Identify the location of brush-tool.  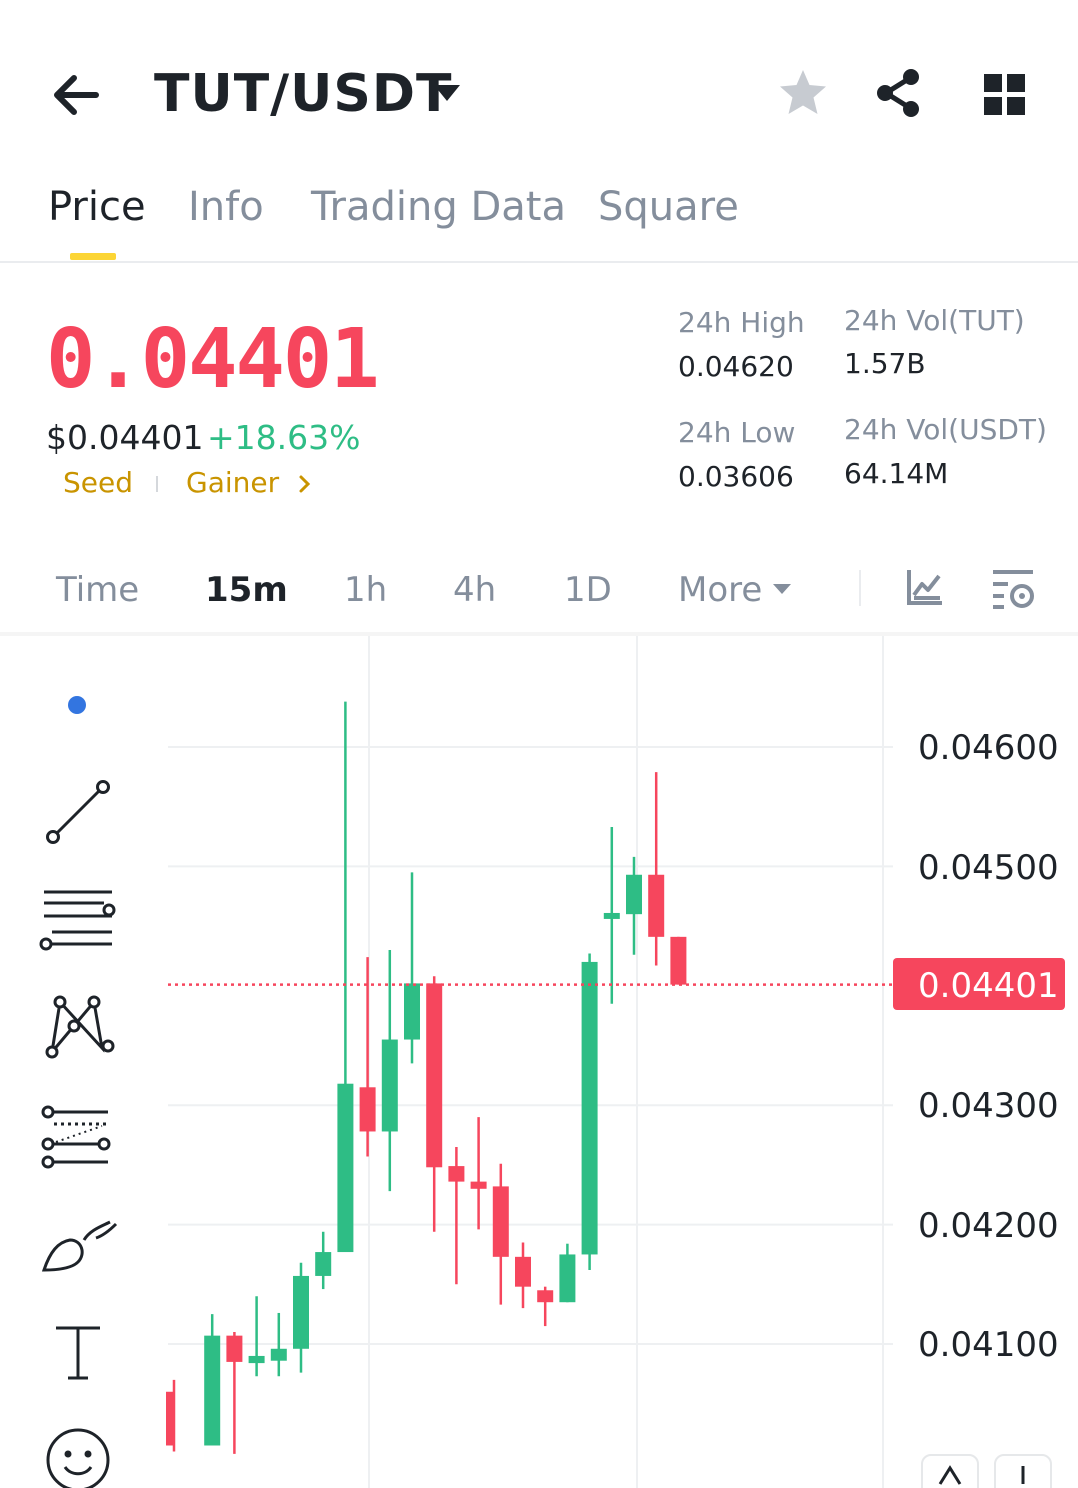
(78, 1250).